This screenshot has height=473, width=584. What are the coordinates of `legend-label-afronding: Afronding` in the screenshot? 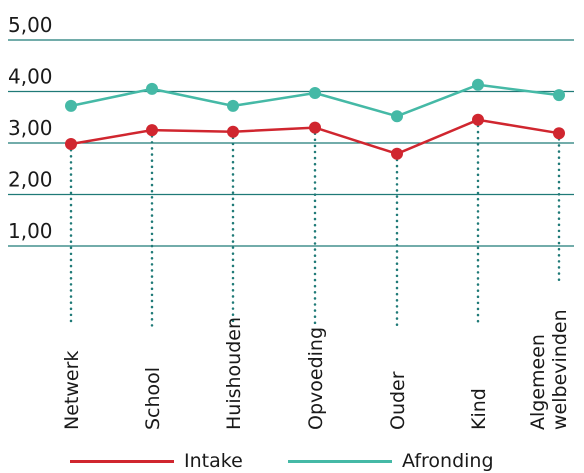 It's located at (448, 461).